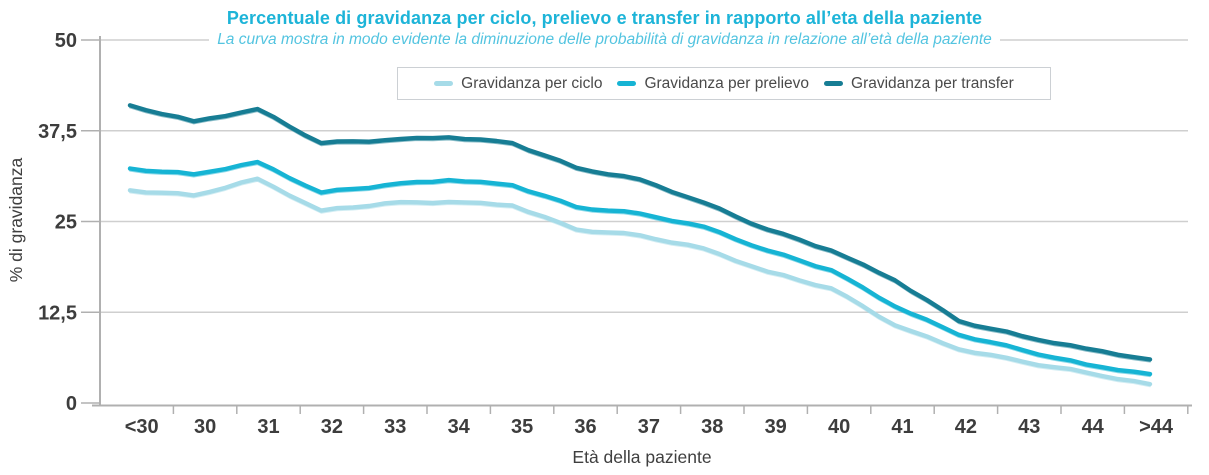 The width and height of the screenshot is (1209, 475). What do you see at coordinates (142, 427) in the screenshot?
I see `x-tick-label: <30` at bounding box center [142, 427].